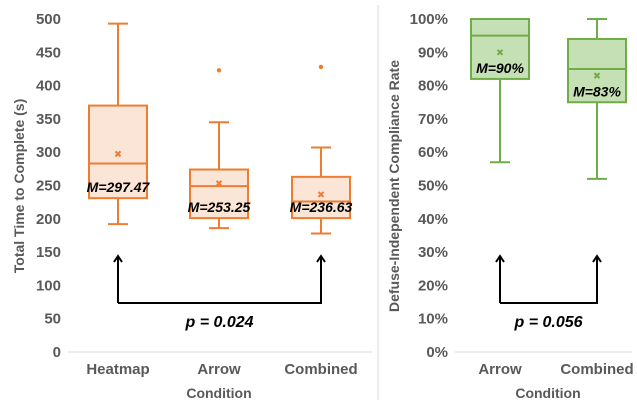 This screenshot has width=637, height=404. What do you see at coordinates (321, 207) in the screenshot?
I see `mean-label: M=236.63` at bounding box center [321, 207].